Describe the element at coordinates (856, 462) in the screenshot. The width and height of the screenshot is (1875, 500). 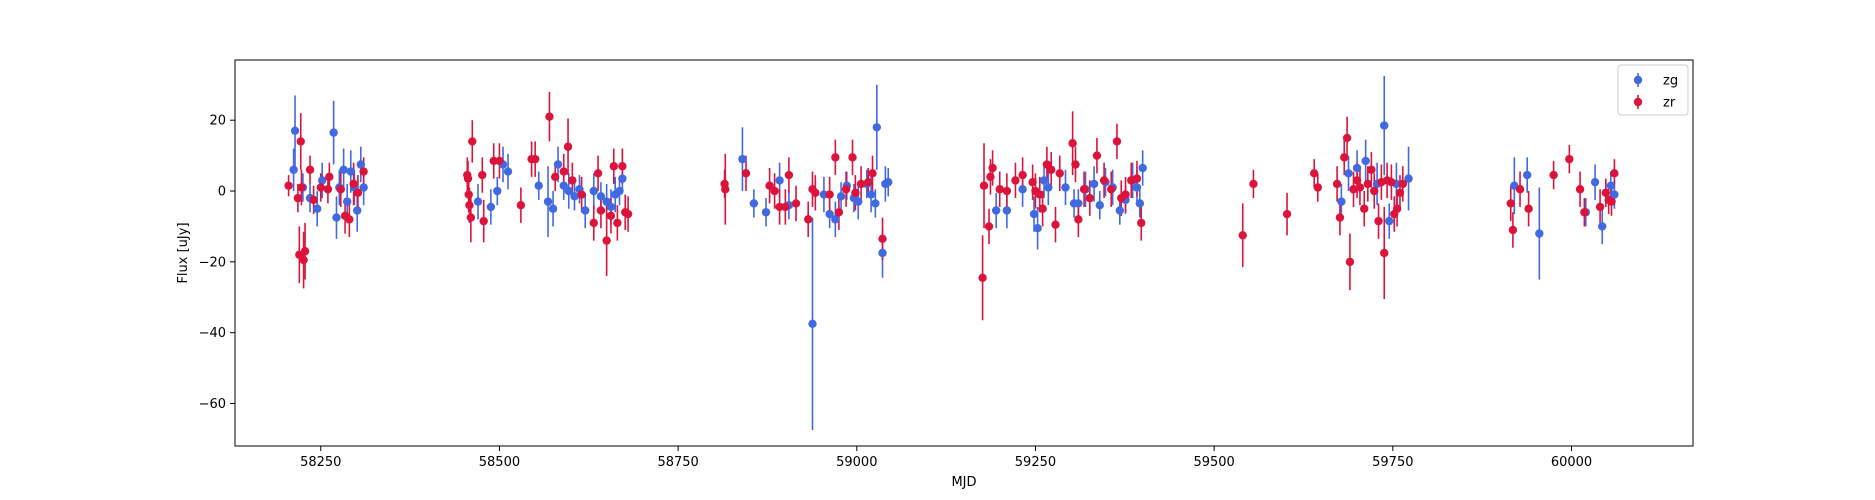
I see `x-tick-label: 59000` at that location.